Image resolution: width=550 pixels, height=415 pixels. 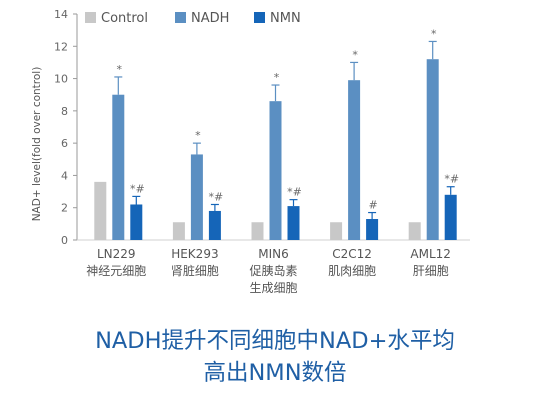 What do you see at coordinates (430, 254) in the screenshot?
I see `x-tick-label: AML12` at bounding box center [430, 254].